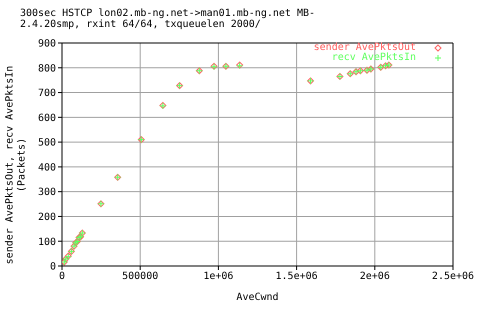 The height and width of the screenshot is (320, 480). I want to click on x-tick-label: 1e+06, so click(218, 276).